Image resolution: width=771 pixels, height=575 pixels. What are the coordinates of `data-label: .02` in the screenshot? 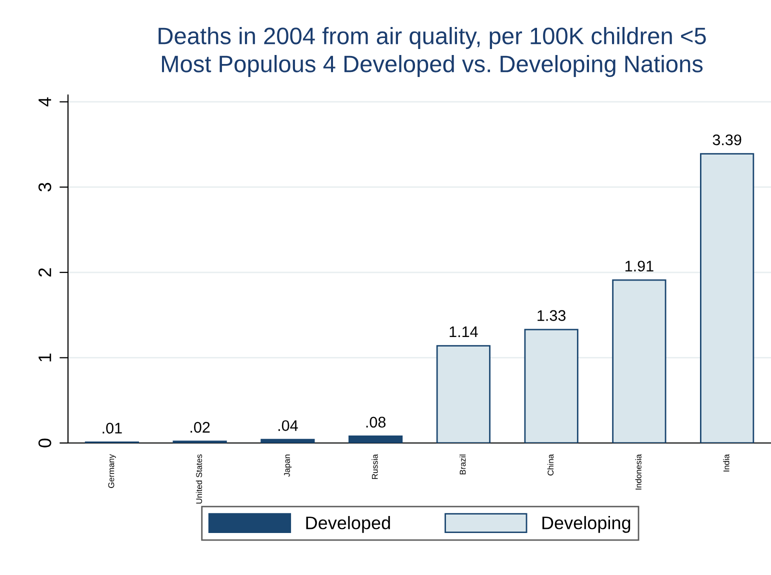 It's located at (200, 427).